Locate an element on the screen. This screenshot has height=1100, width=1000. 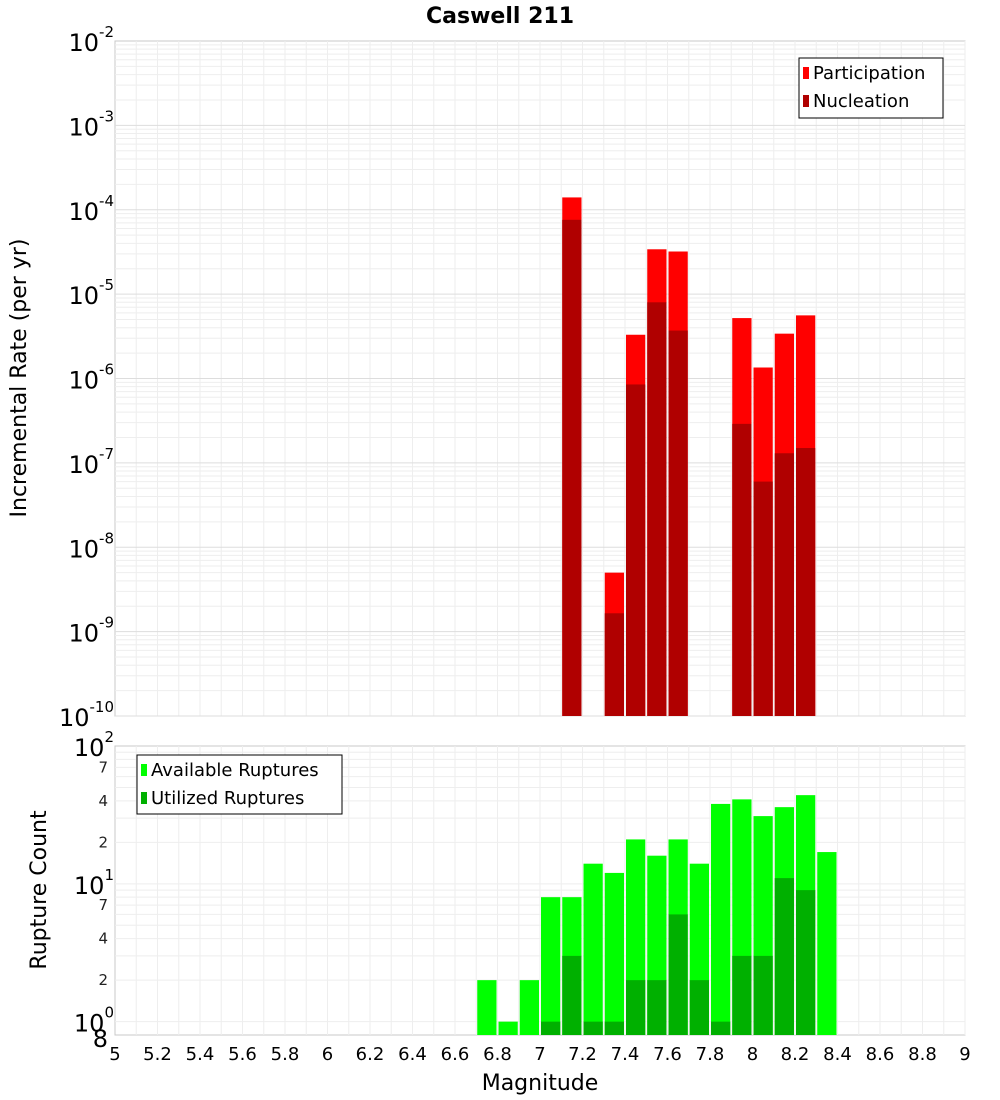
rate-y-axis-title: Incremental Rate (per yr) is located at coordinates (19, 378).